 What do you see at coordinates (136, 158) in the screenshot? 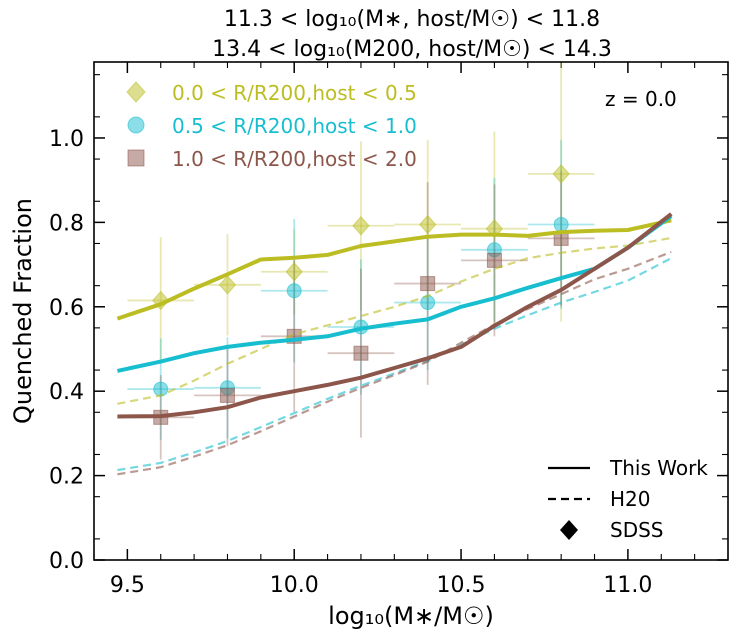
I see `legend-marker-square` at bounding box center [136, 158].